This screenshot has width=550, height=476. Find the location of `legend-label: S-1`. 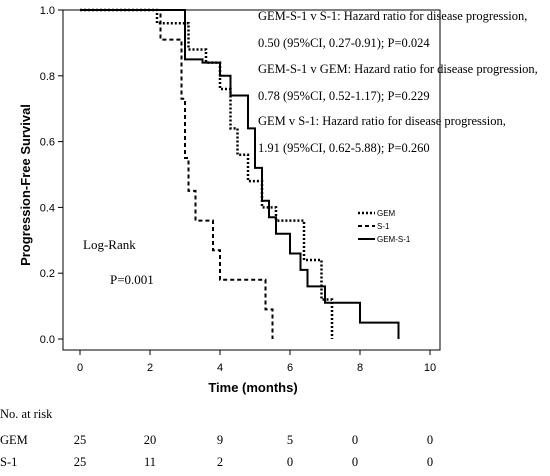

legend-label: S-1 is located at coordinates (383, 226).